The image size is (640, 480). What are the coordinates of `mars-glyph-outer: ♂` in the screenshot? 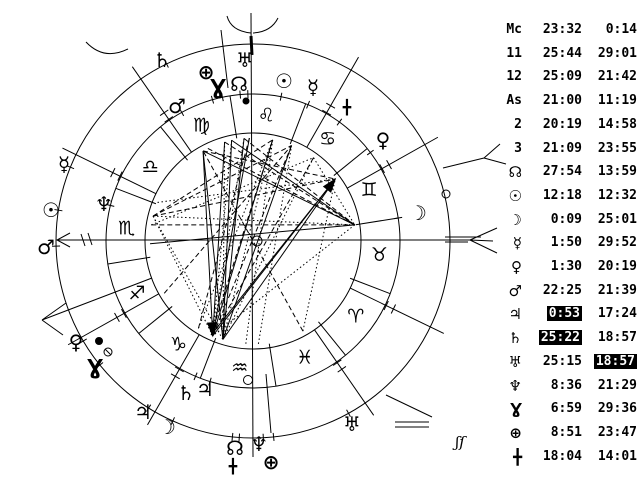 It's located at (46, 247).